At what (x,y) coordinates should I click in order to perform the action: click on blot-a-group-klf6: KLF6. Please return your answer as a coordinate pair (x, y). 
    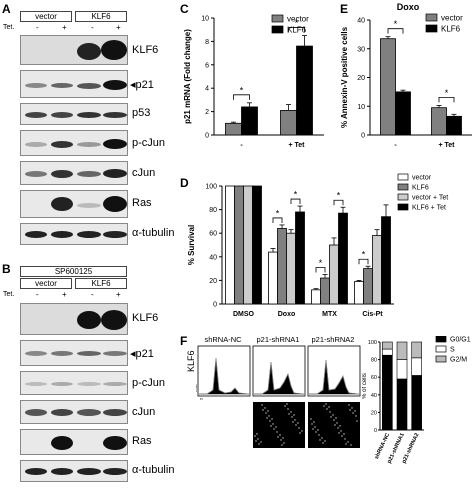
    Looking at the image, I should click on (101, 16).